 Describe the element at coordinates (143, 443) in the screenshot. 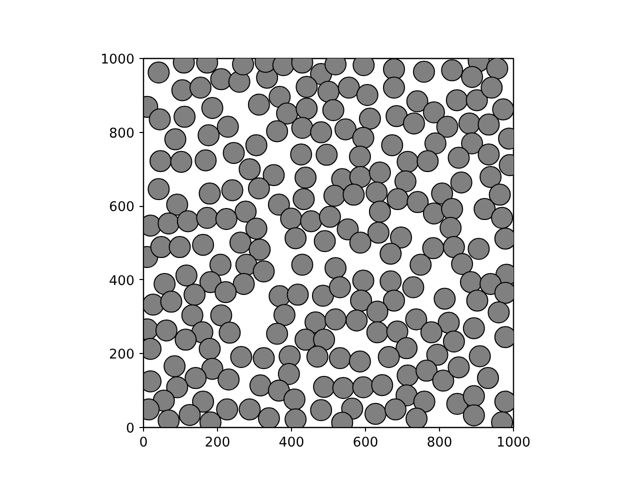

I see `x-tick-label: 0` at that location.